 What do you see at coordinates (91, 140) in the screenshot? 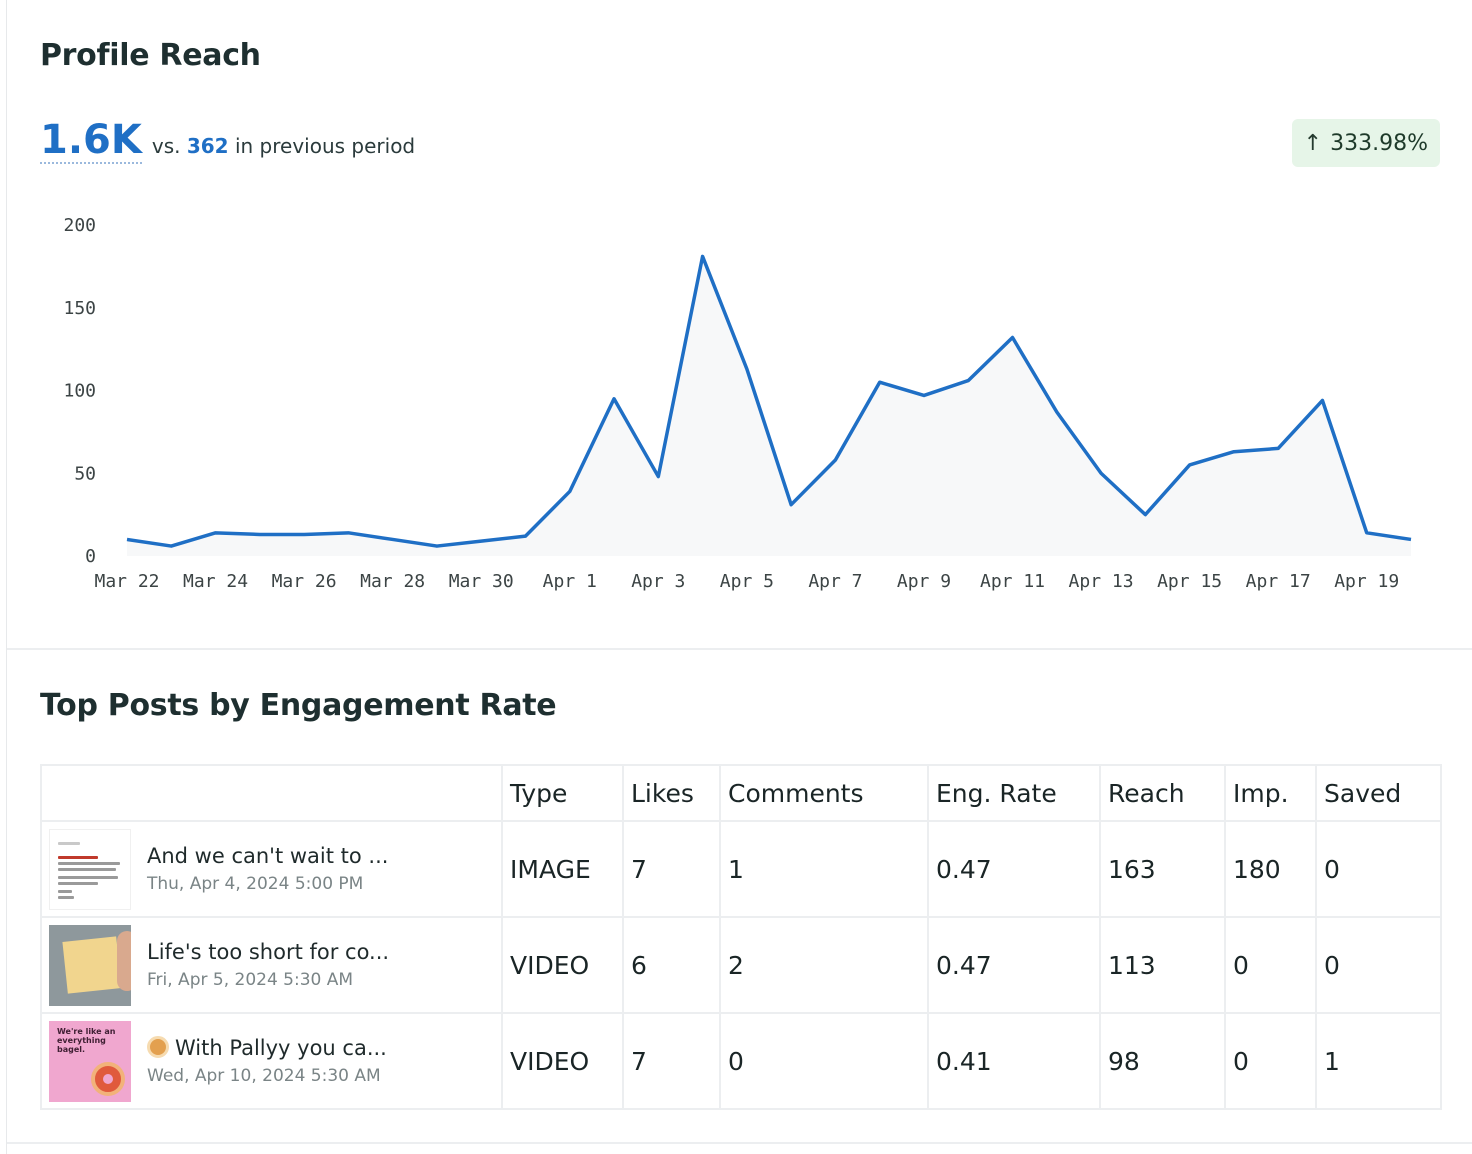
I see `reach-total-value: 1.6K` at bounding box center [91, 140].